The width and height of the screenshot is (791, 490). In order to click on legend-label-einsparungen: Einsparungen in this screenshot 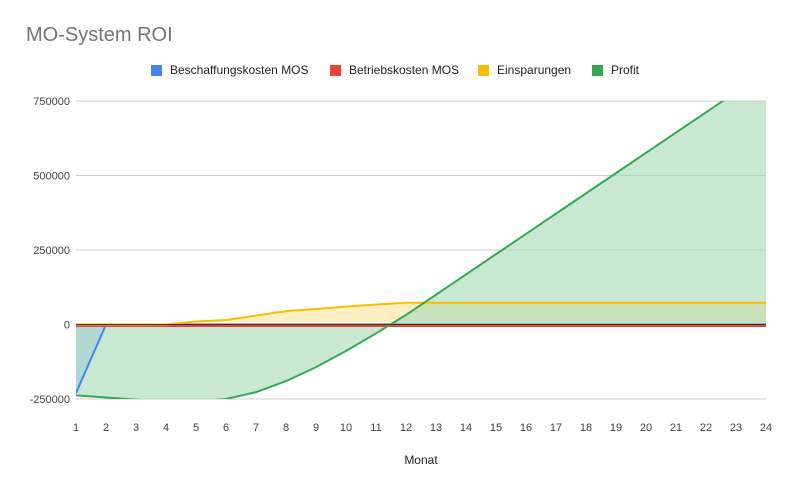, I will do `click(534, 70)`.